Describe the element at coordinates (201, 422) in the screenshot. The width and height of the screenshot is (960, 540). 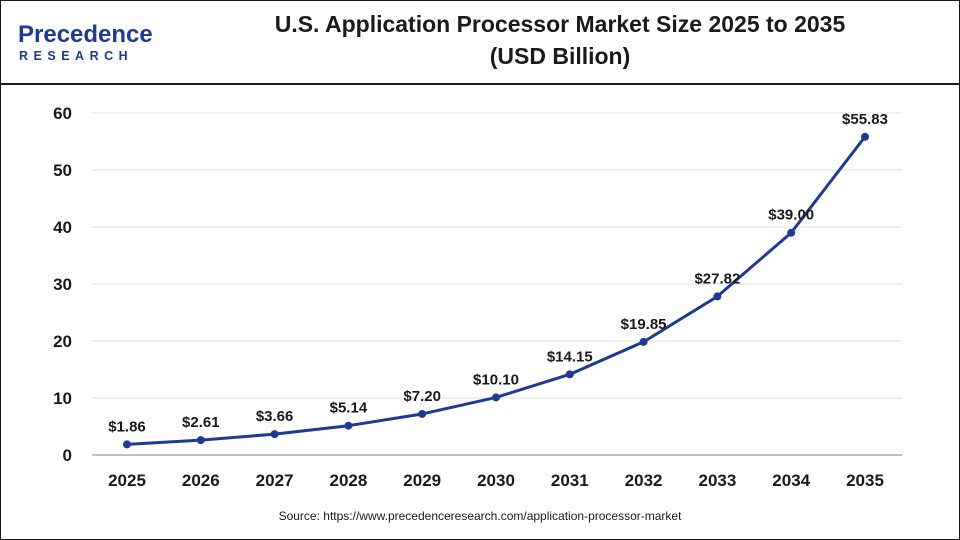
I see `data-label: $2.61` at that location.